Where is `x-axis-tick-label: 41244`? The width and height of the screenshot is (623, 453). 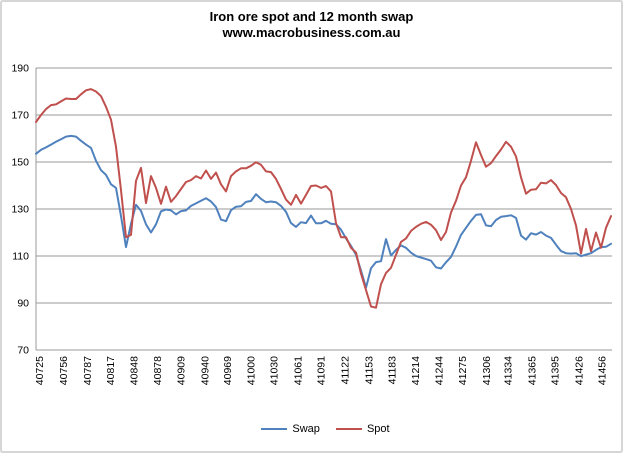 x-axis-tick-label: 41244 is located at coordinates (439, 370).